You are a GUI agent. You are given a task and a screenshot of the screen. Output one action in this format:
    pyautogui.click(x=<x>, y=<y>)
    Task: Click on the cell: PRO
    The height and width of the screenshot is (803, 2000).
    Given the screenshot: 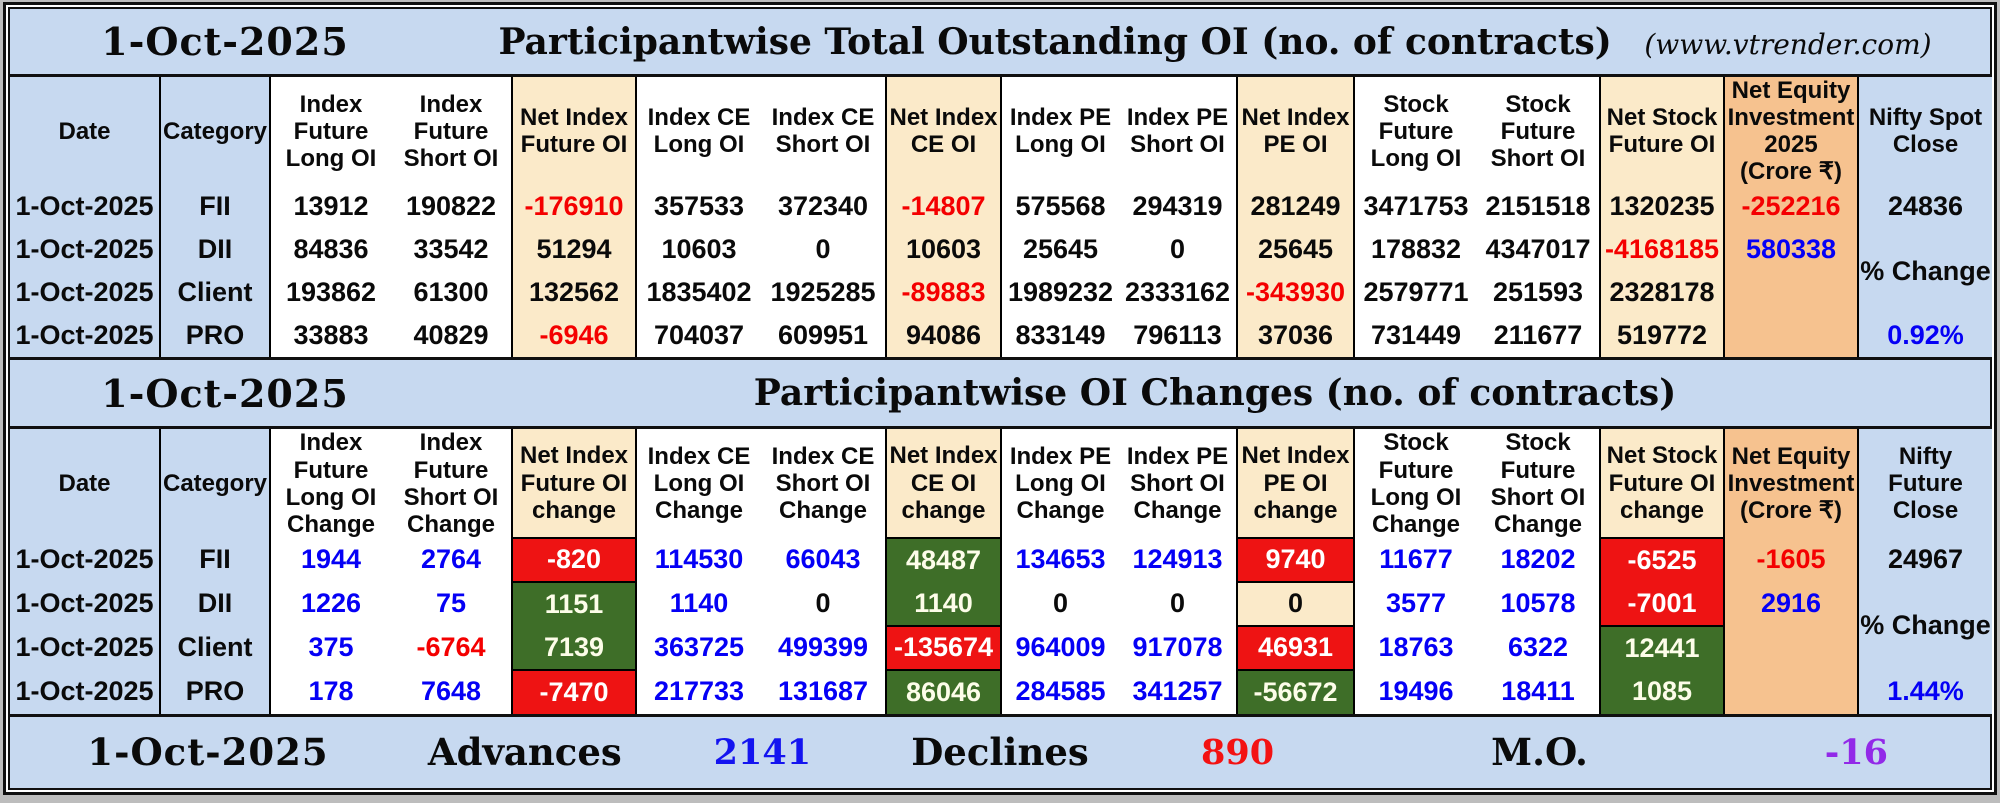 What is the action you would take?
    pyautogui.click(x=214, y=336)
    